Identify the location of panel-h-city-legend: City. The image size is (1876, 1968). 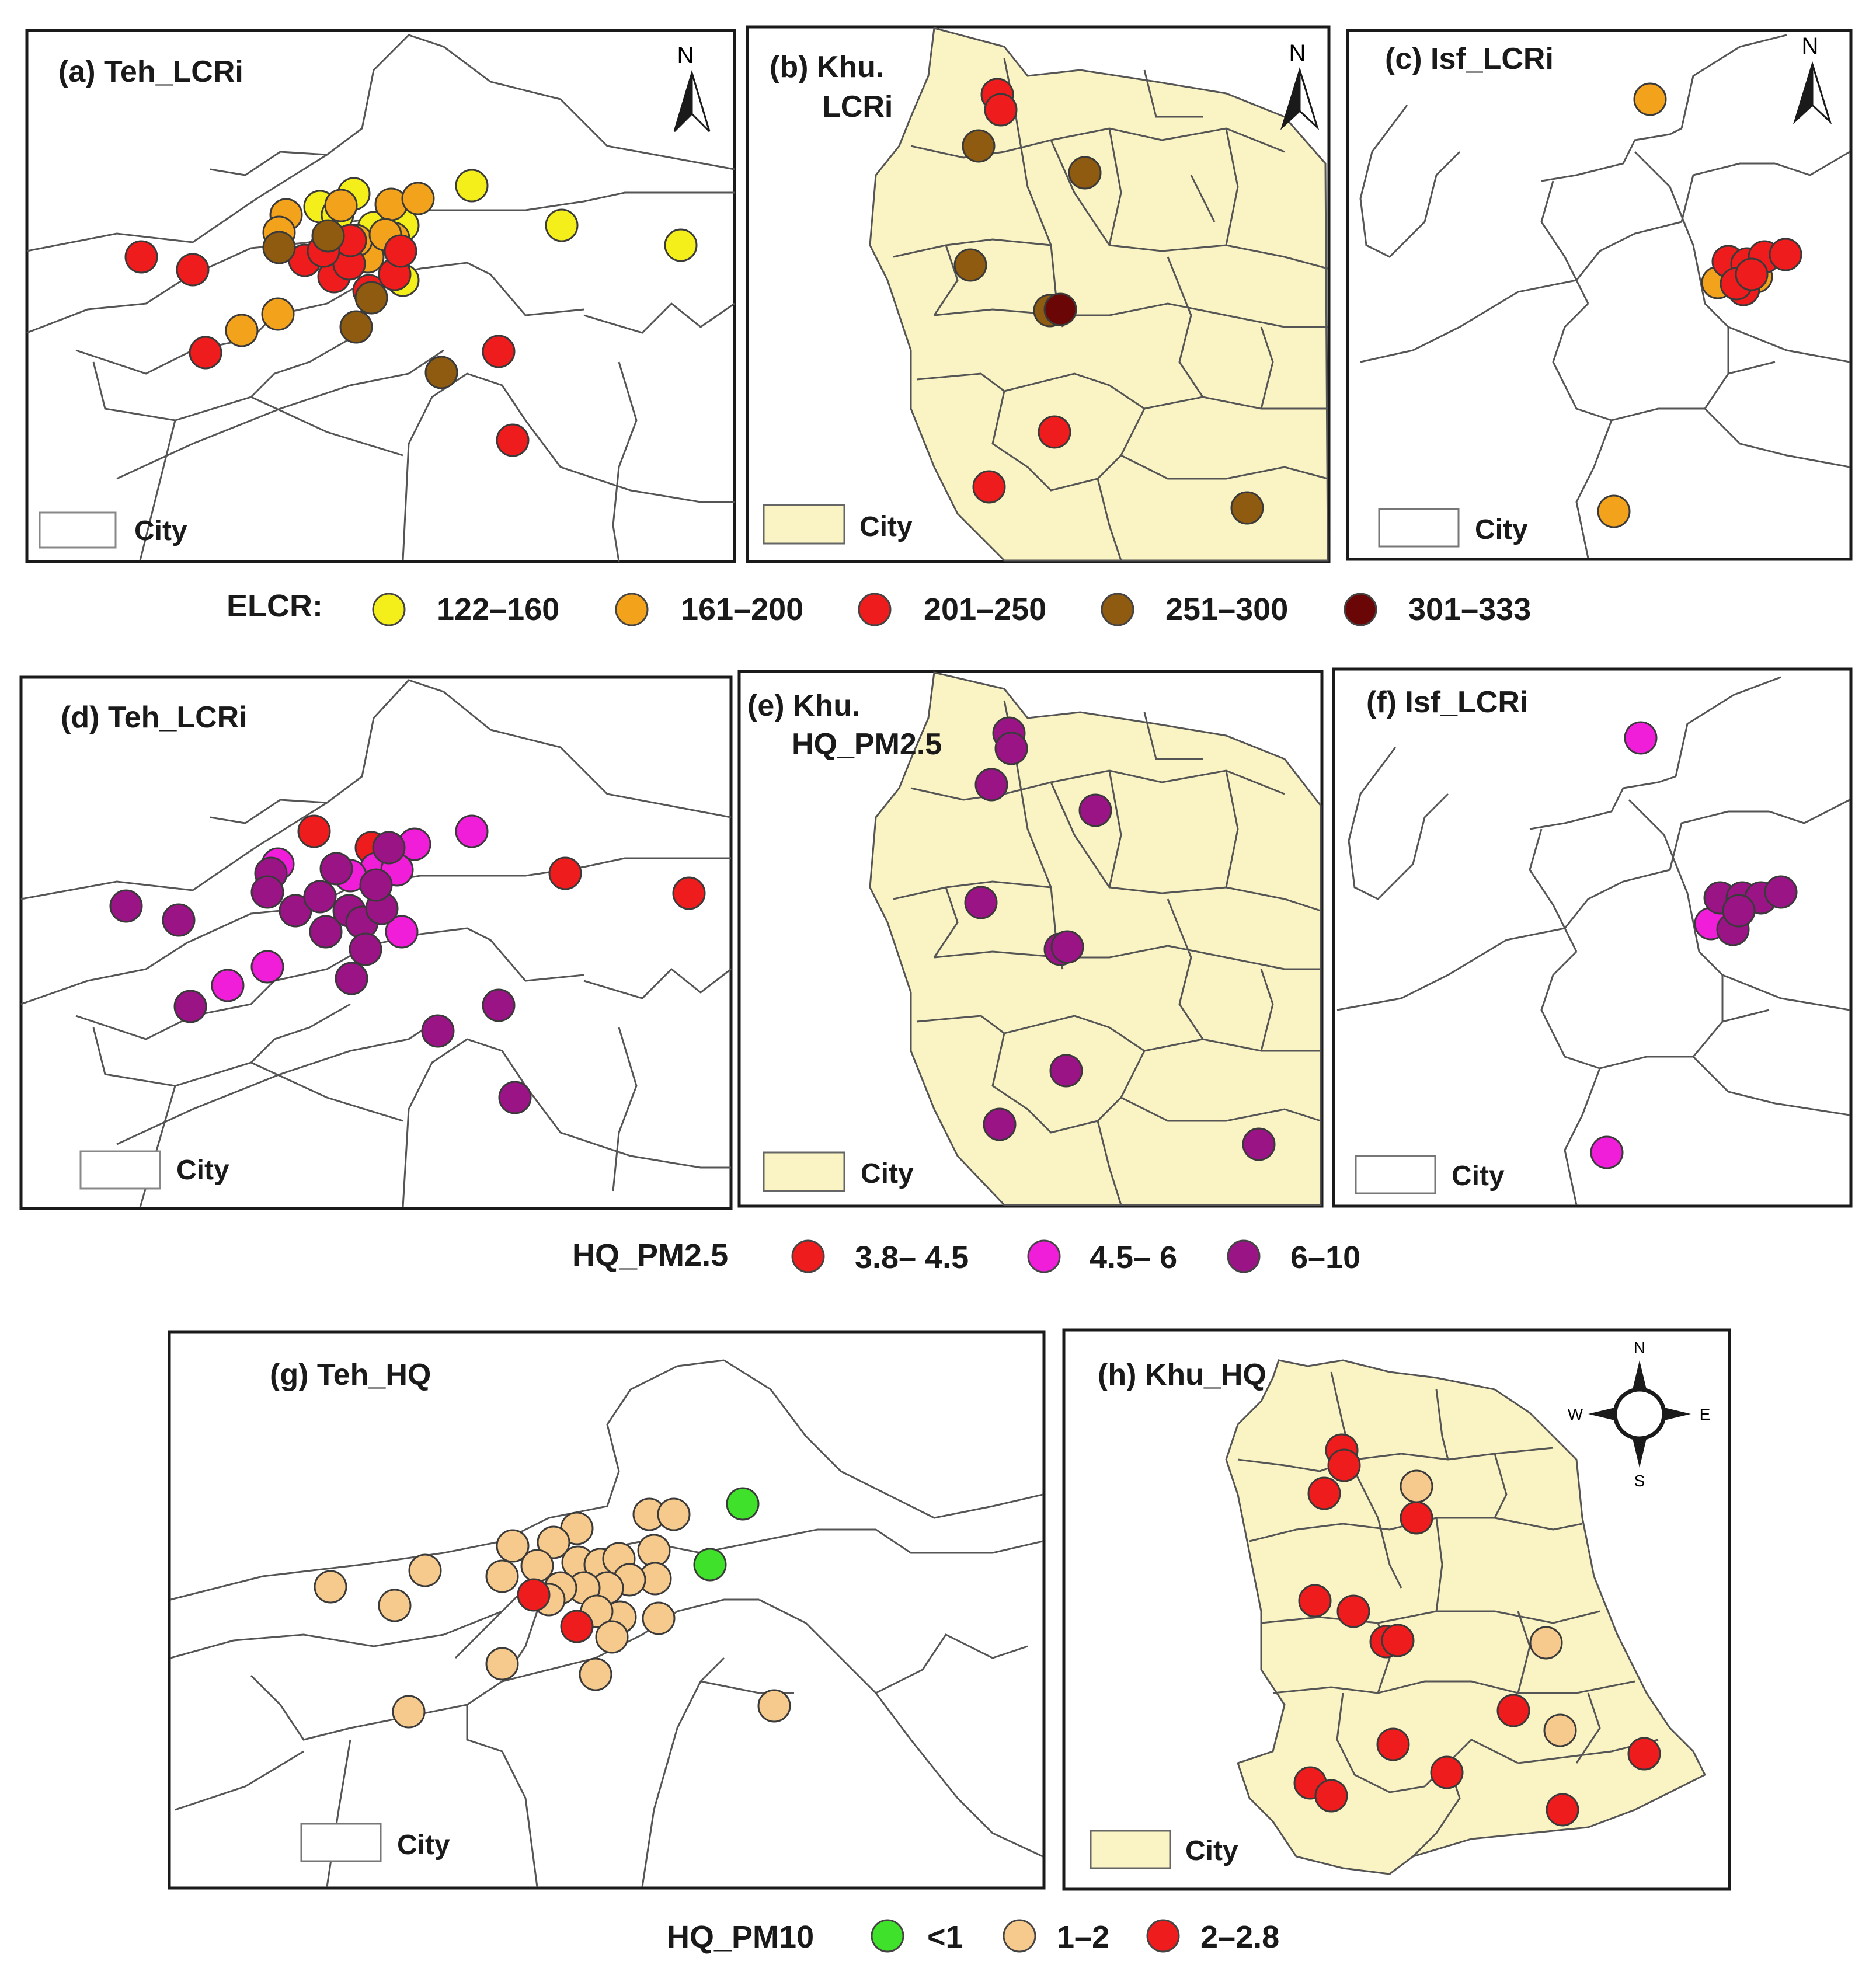
(1164, 1850).